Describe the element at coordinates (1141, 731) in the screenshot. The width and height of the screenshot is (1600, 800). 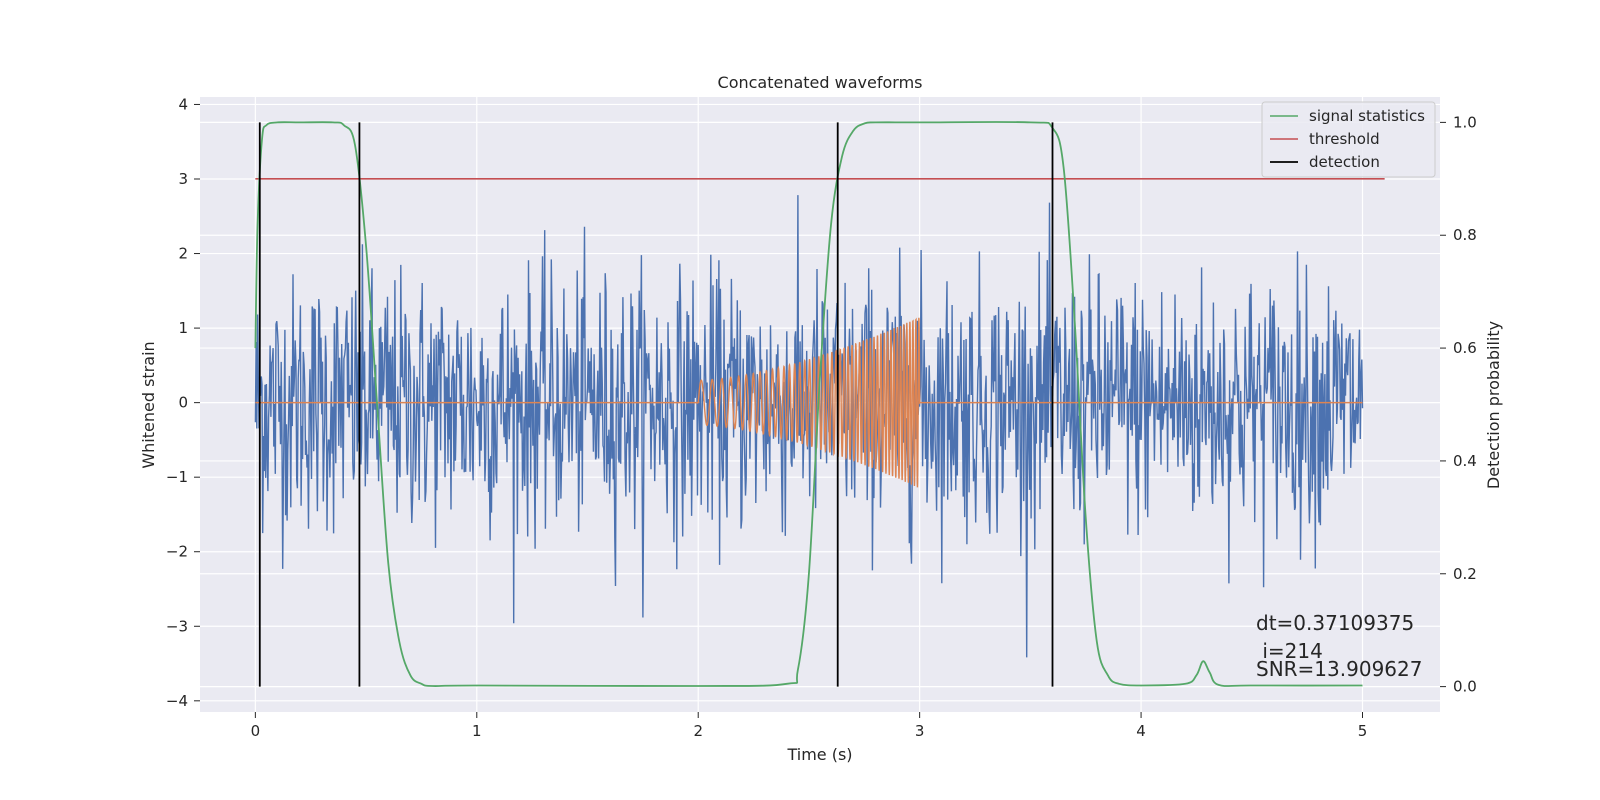
I see `x-tick-label: 4` at that location.